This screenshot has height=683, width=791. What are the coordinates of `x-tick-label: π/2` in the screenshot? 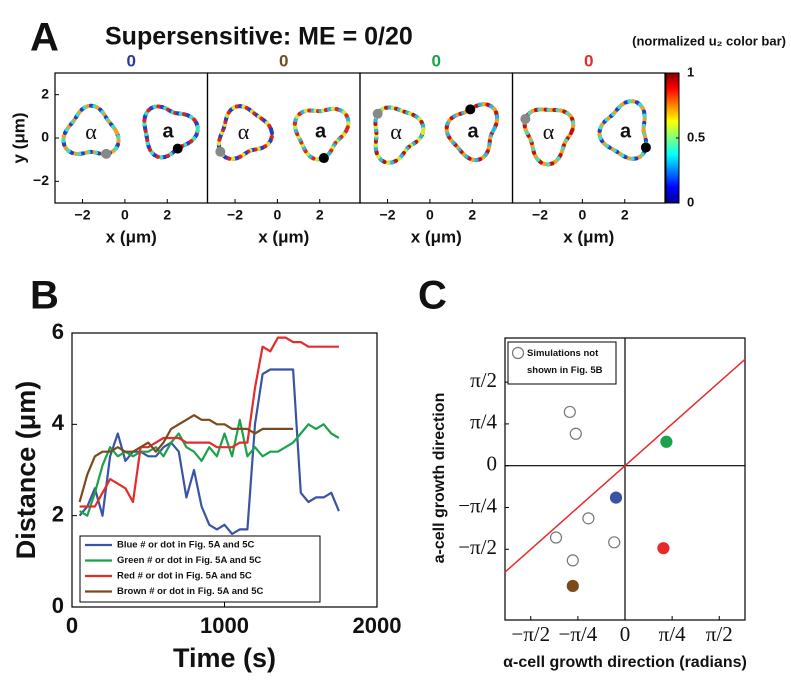 It's located at (719, 634).